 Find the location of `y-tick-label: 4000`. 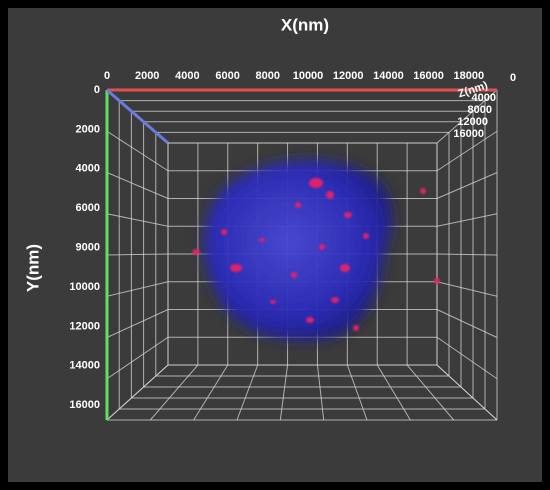

y-tick-label: 4000 is located at coordinates (88, 169).